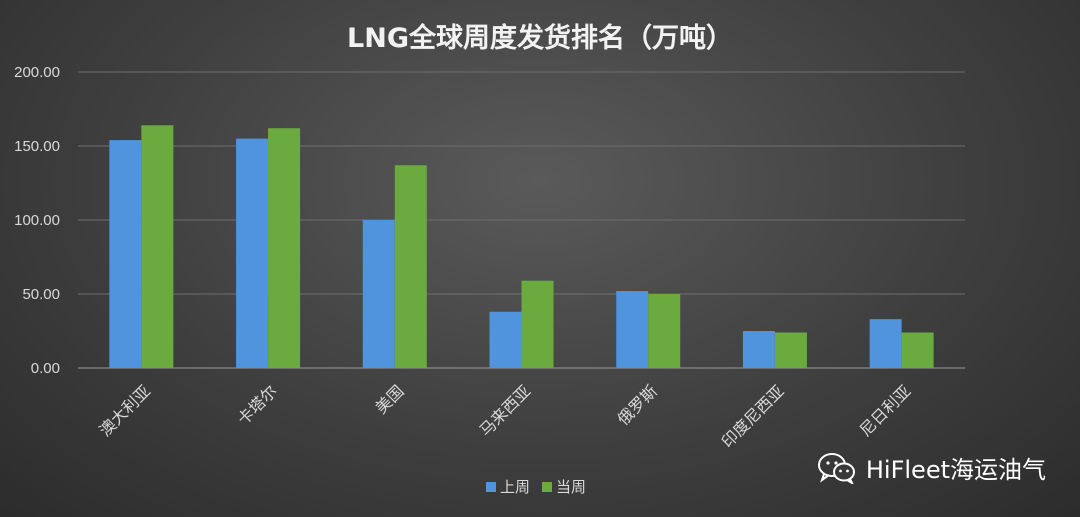 This screenshot has height=517, width=1080. I want to click on x-category-label: 印度尼西亚, so click(753, 416).